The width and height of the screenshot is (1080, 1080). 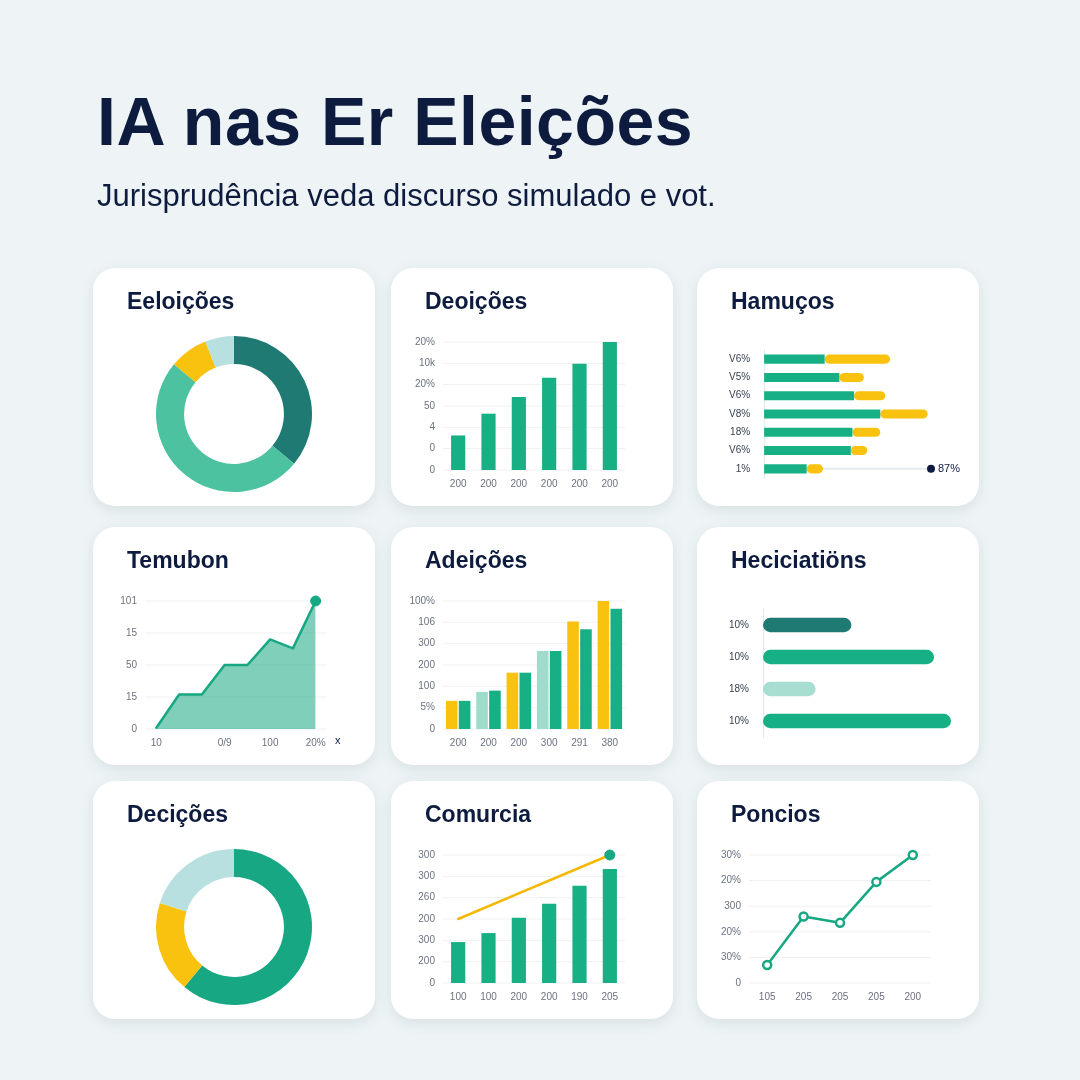 What do you see at coordinates (799, 560) in the screenshot?
I see `chart-title: Heciciatiöns` at bounding box center [799, 560].